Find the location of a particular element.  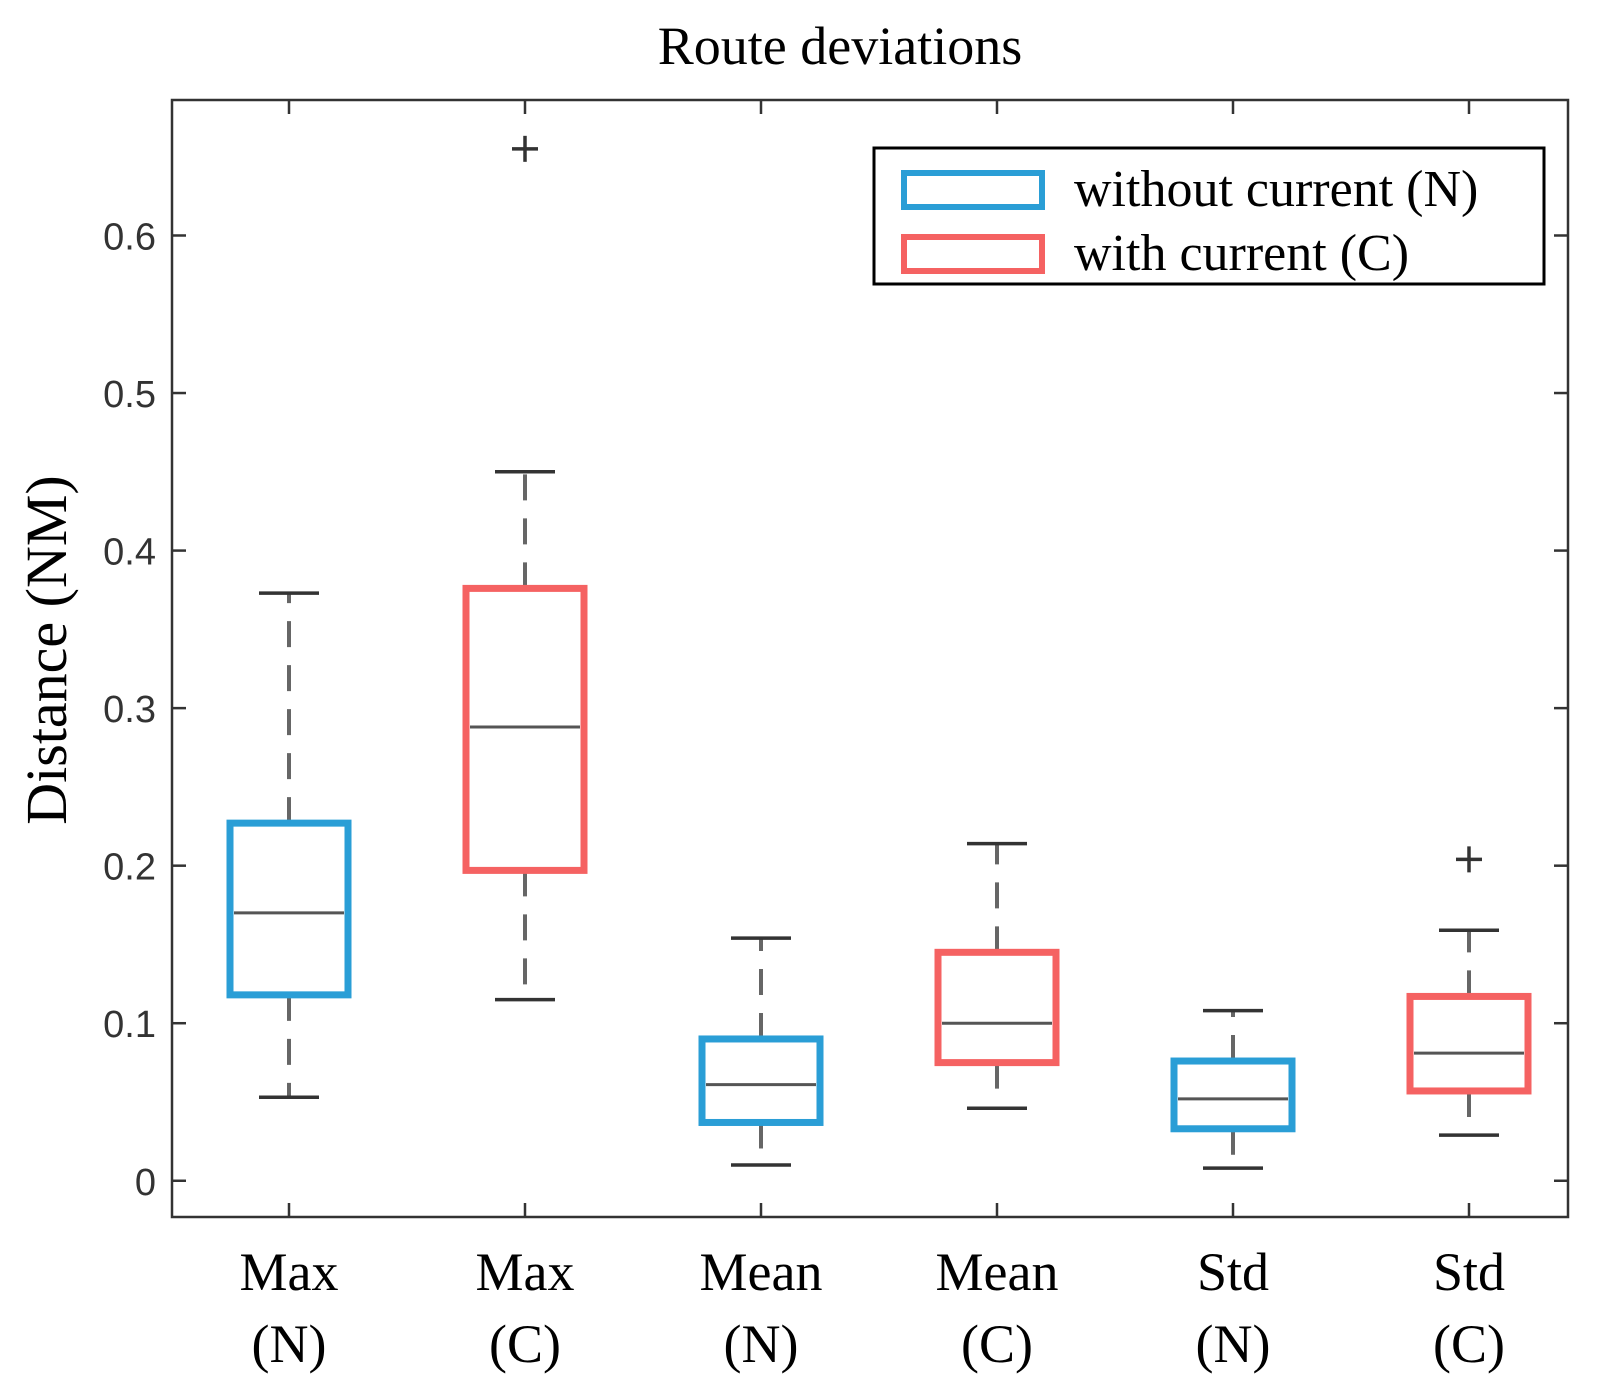

y-tick-label: 0.6 is located at coordinates (129, 237).